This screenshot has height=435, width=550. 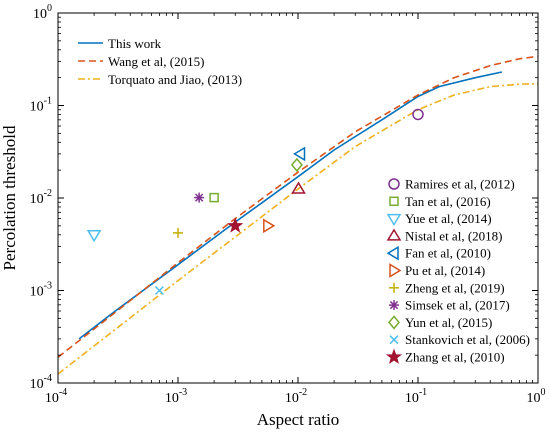 What do you see at coordinates (41, 290) in the screenshot?
I see `y-tick-label-2: 10⁻³` at bounding box center [41, 290].